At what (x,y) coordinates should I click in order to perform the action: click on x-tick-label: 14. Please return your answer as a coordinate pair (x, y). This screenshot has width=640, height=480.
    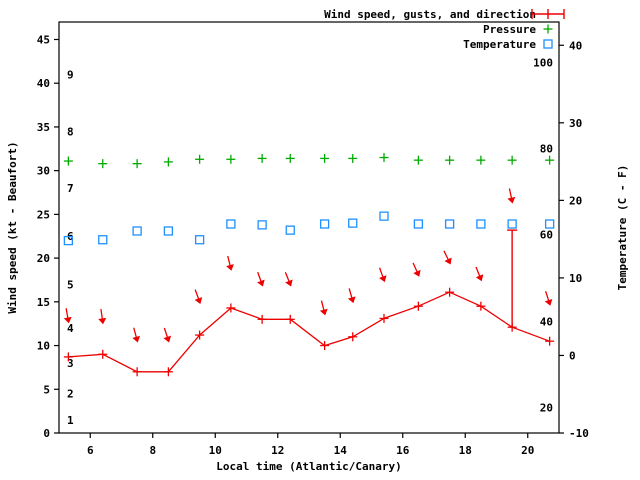
    Looking at the image, I should click on (341, 450).